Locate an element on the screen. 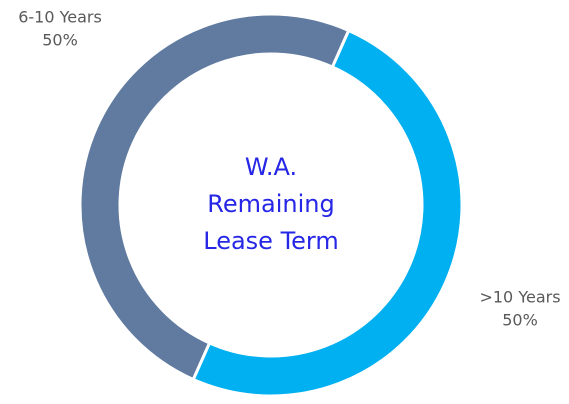 The image size is (569, 404). center-text: W.A. is located at coordinates (271, 167).